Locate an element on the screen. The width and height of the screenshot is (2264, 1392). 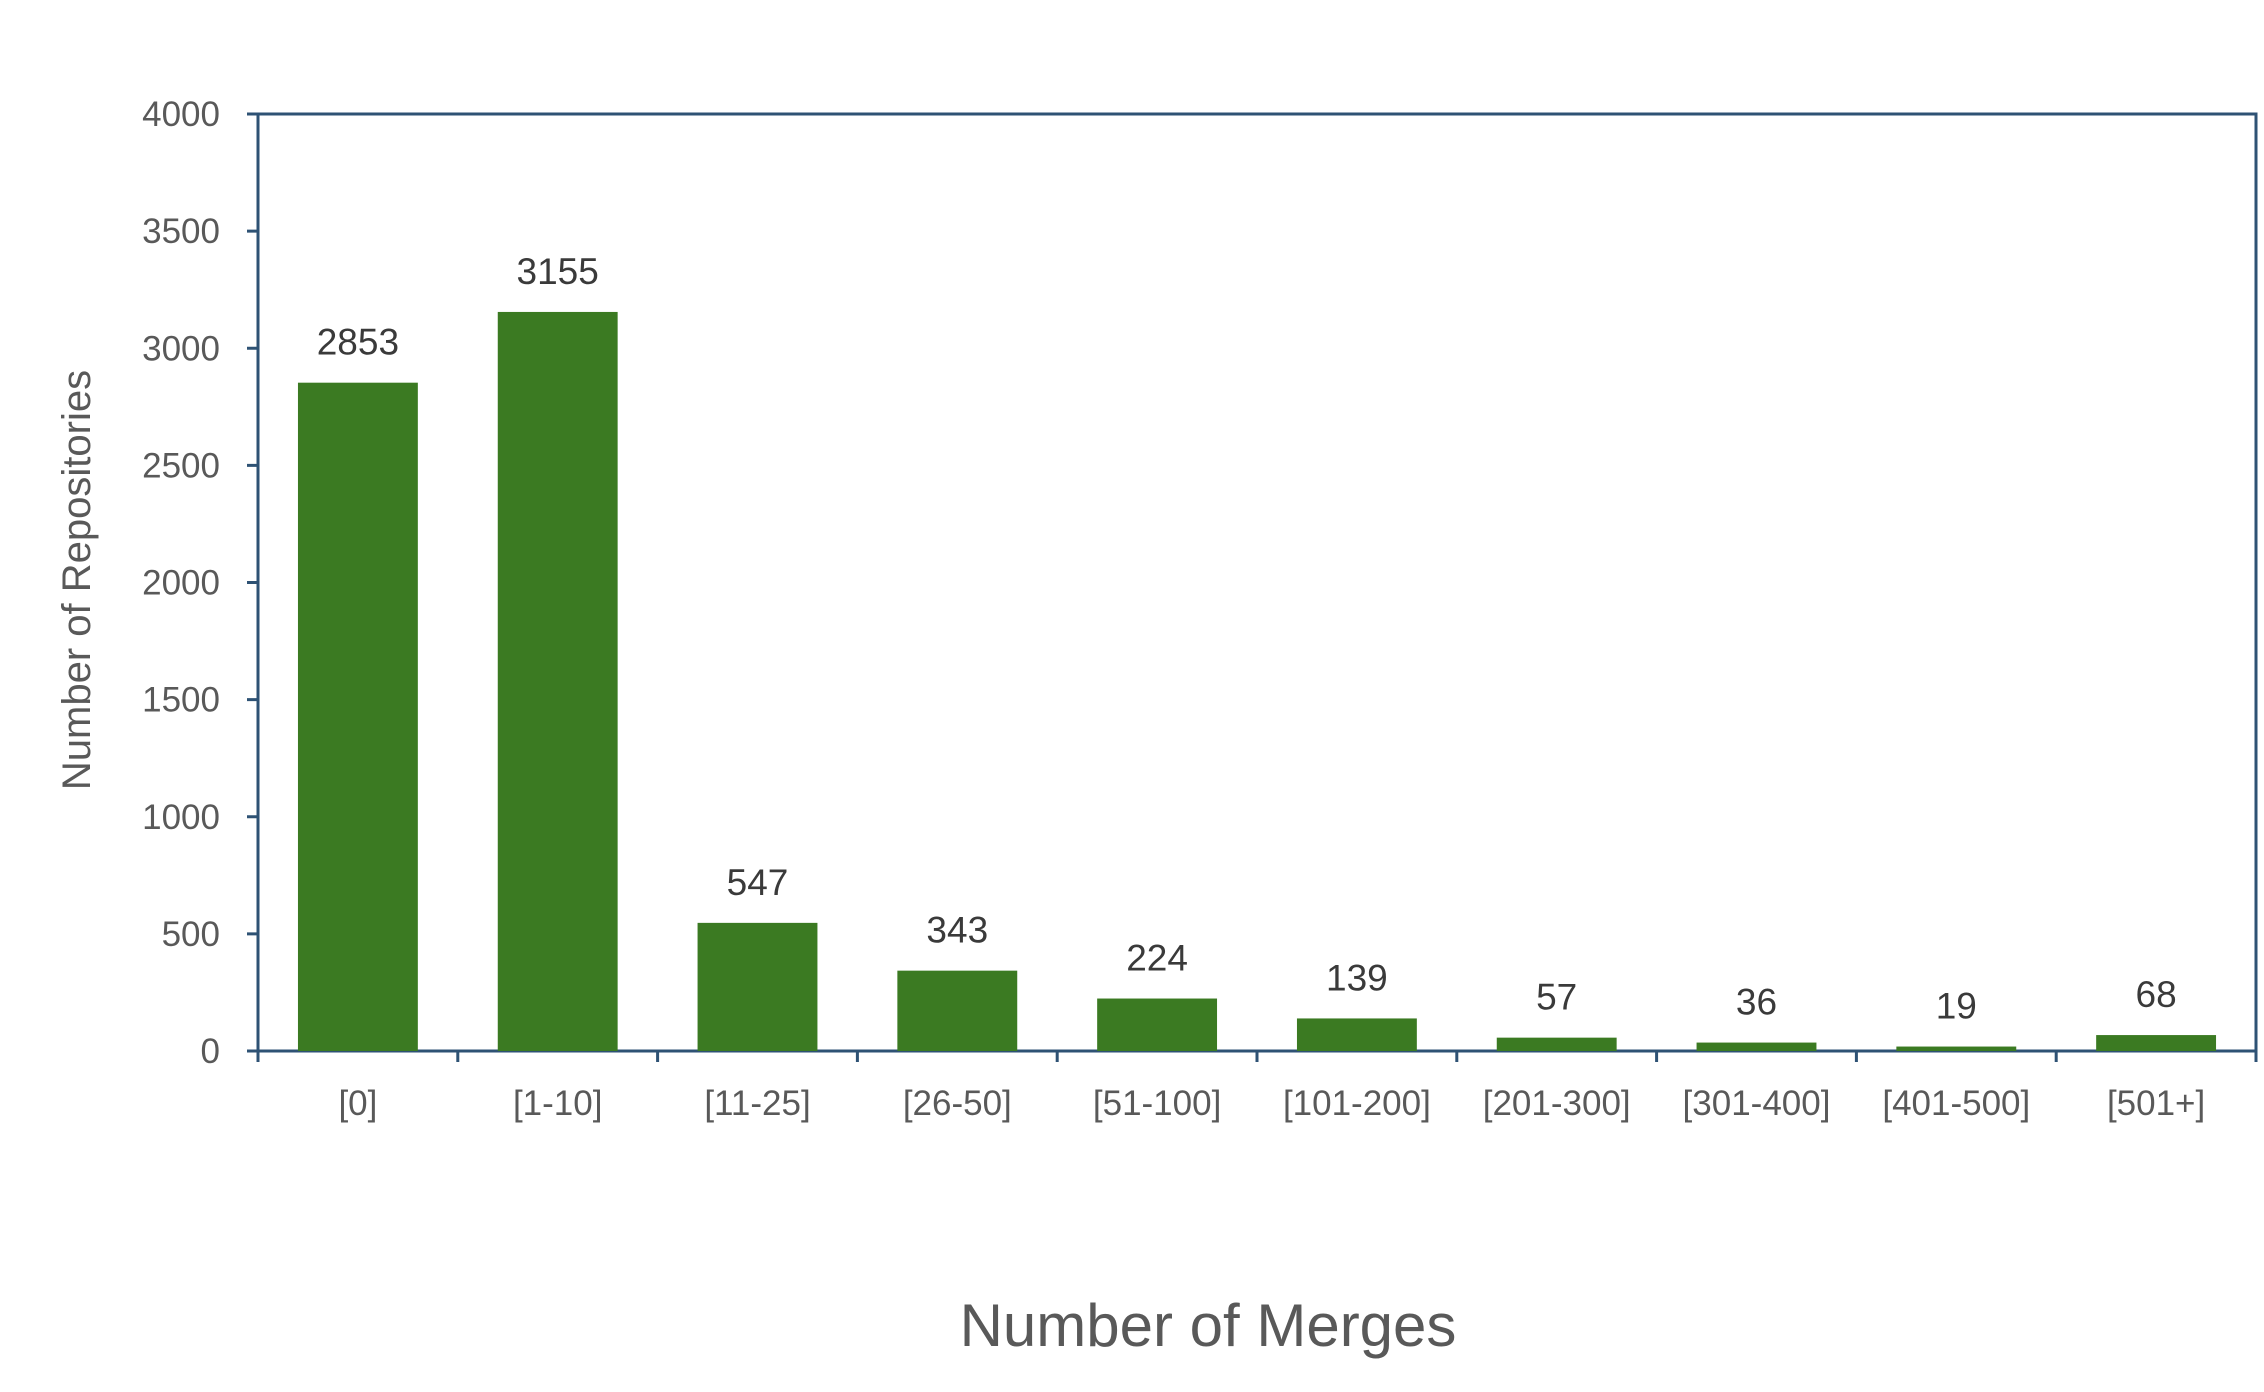
y-tick-label: 3000 is located at coordinates (181, 348).